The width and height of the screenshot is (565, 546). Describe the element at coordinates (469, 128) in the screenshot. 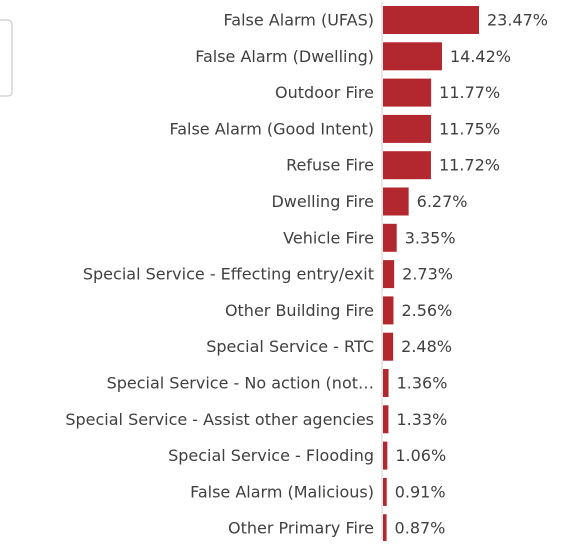

I see `value-label: 11.75%` at that location.